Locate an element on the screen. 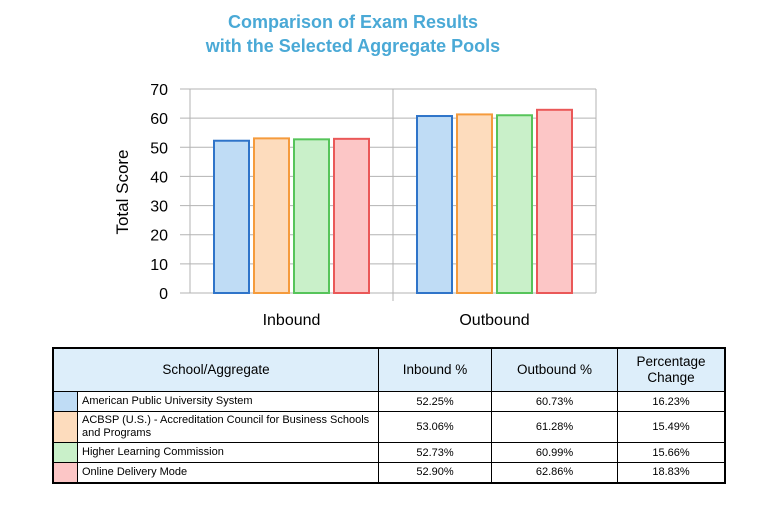 This screenshot has height=507, width=761. change-value: 18.83% is located at coordinates (671, 472).